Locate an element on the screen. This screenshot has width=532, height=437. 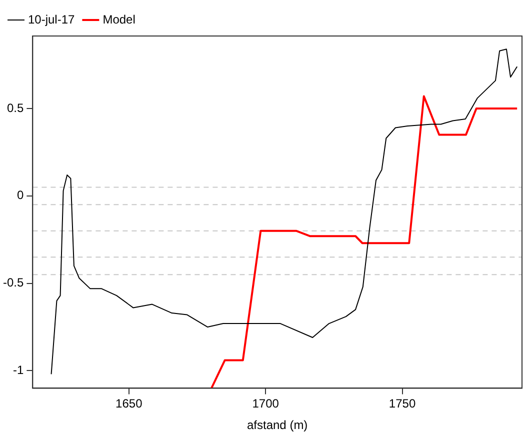
y-tick-label: -0.5 is located at coordinates (13, 283).